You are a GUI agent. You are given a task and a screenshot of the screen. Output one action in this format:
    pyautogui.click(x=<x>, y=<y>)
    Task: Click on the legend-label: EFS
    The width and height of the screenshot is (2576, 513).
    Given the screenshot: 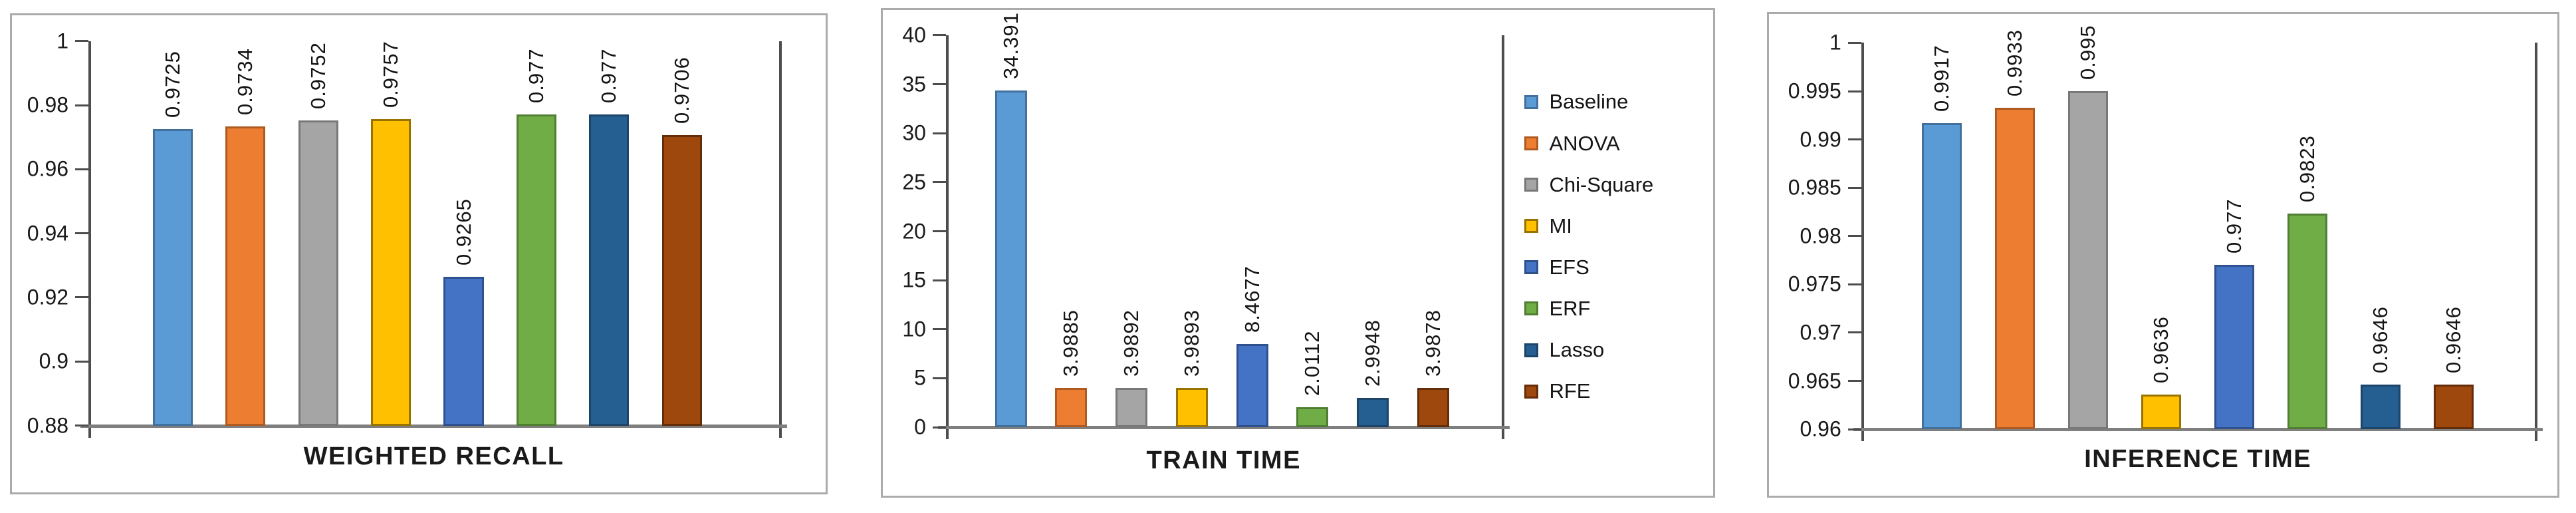 What is the action you would take?
    pyautogui.click(x=1569, y=267)
    